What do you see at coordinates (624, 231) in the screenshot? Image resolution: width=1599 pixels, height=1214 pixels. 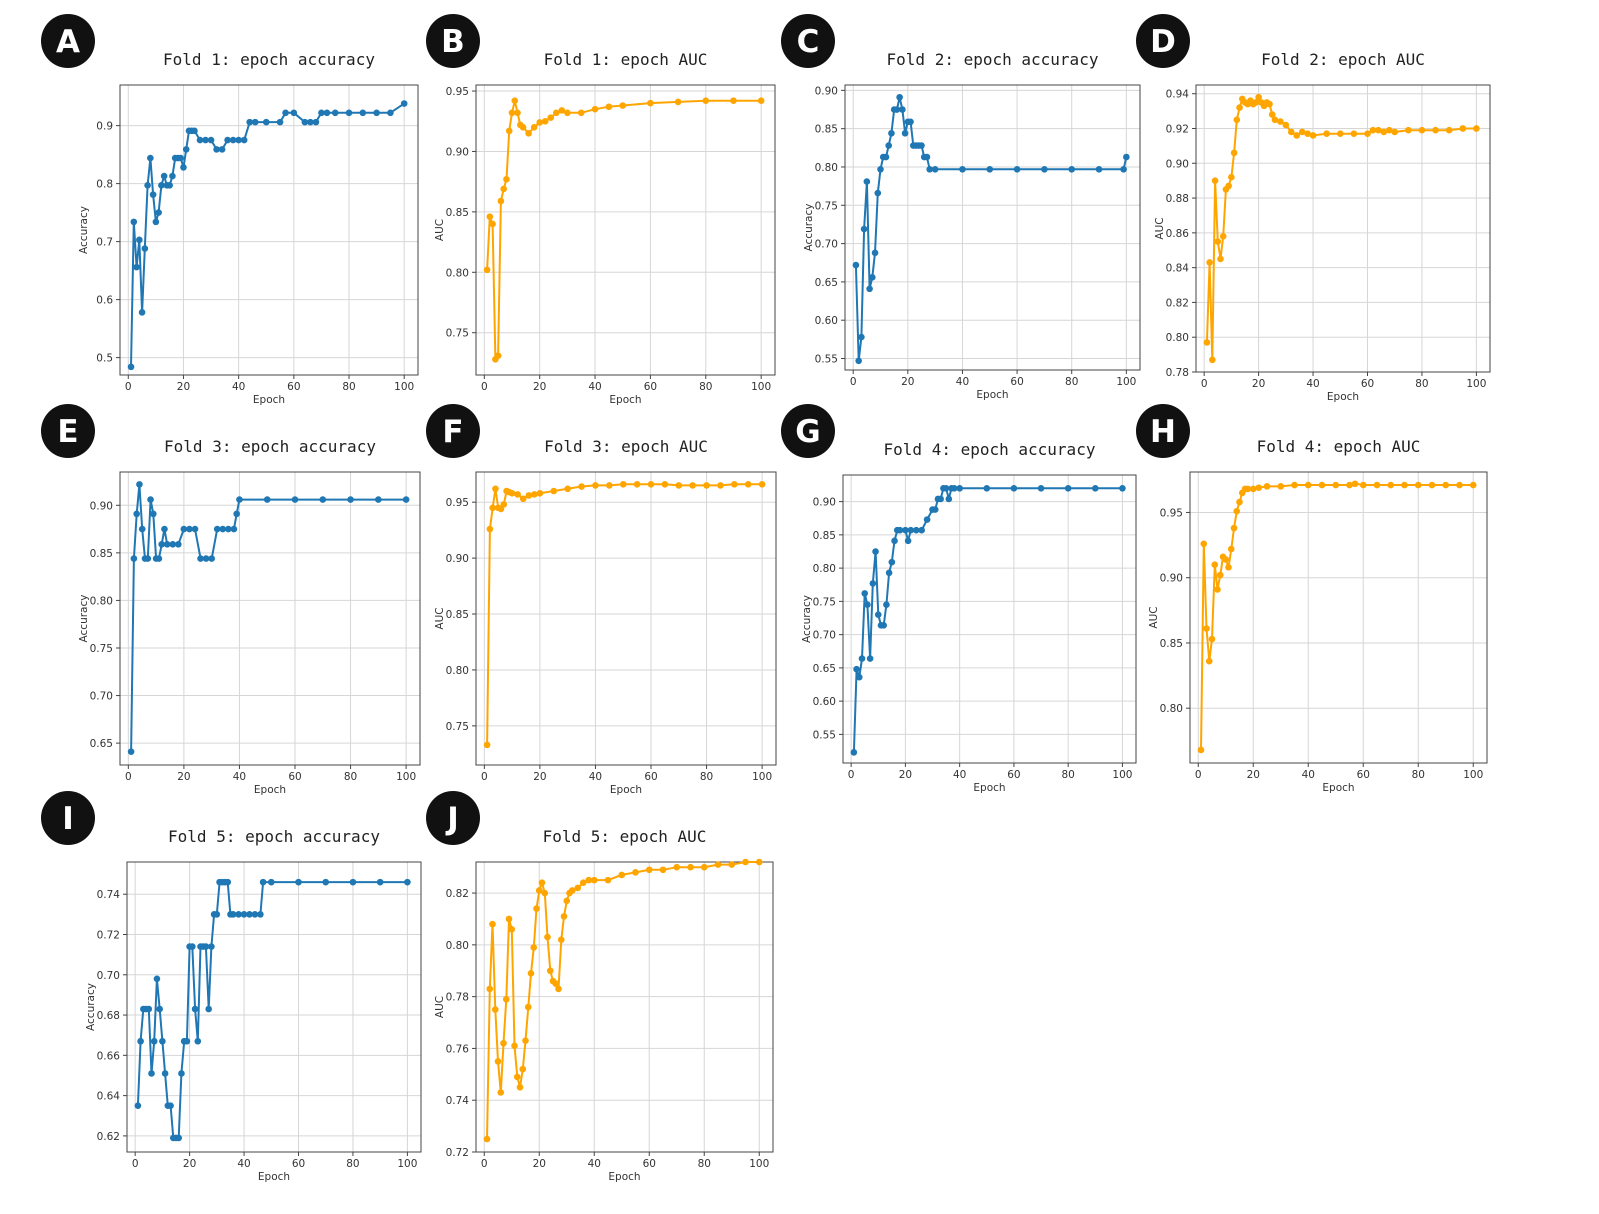 I see `series-line` at bounding box center [624, 231].